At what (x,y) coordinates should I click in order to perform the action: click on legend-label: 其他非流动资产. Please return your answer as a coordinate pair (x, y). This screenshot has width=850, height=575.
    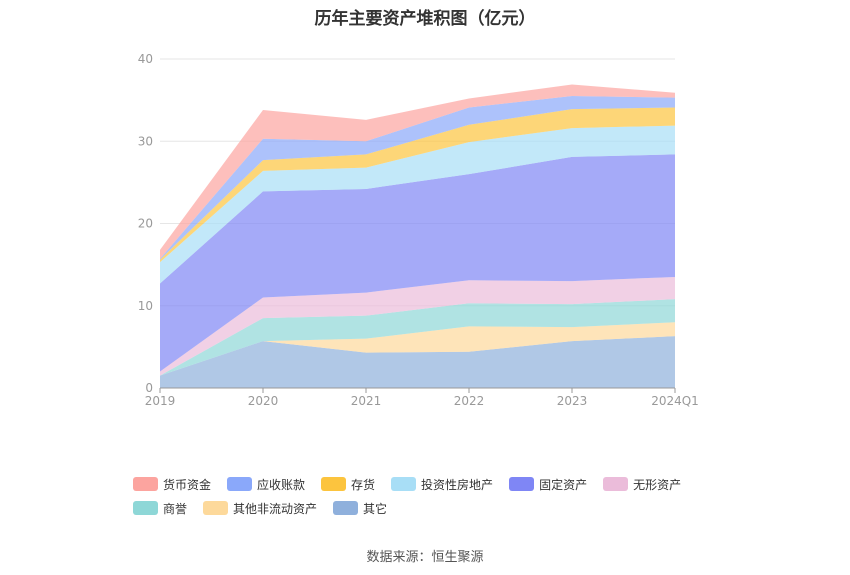
    Looking at the image, I should click on (275, 508).